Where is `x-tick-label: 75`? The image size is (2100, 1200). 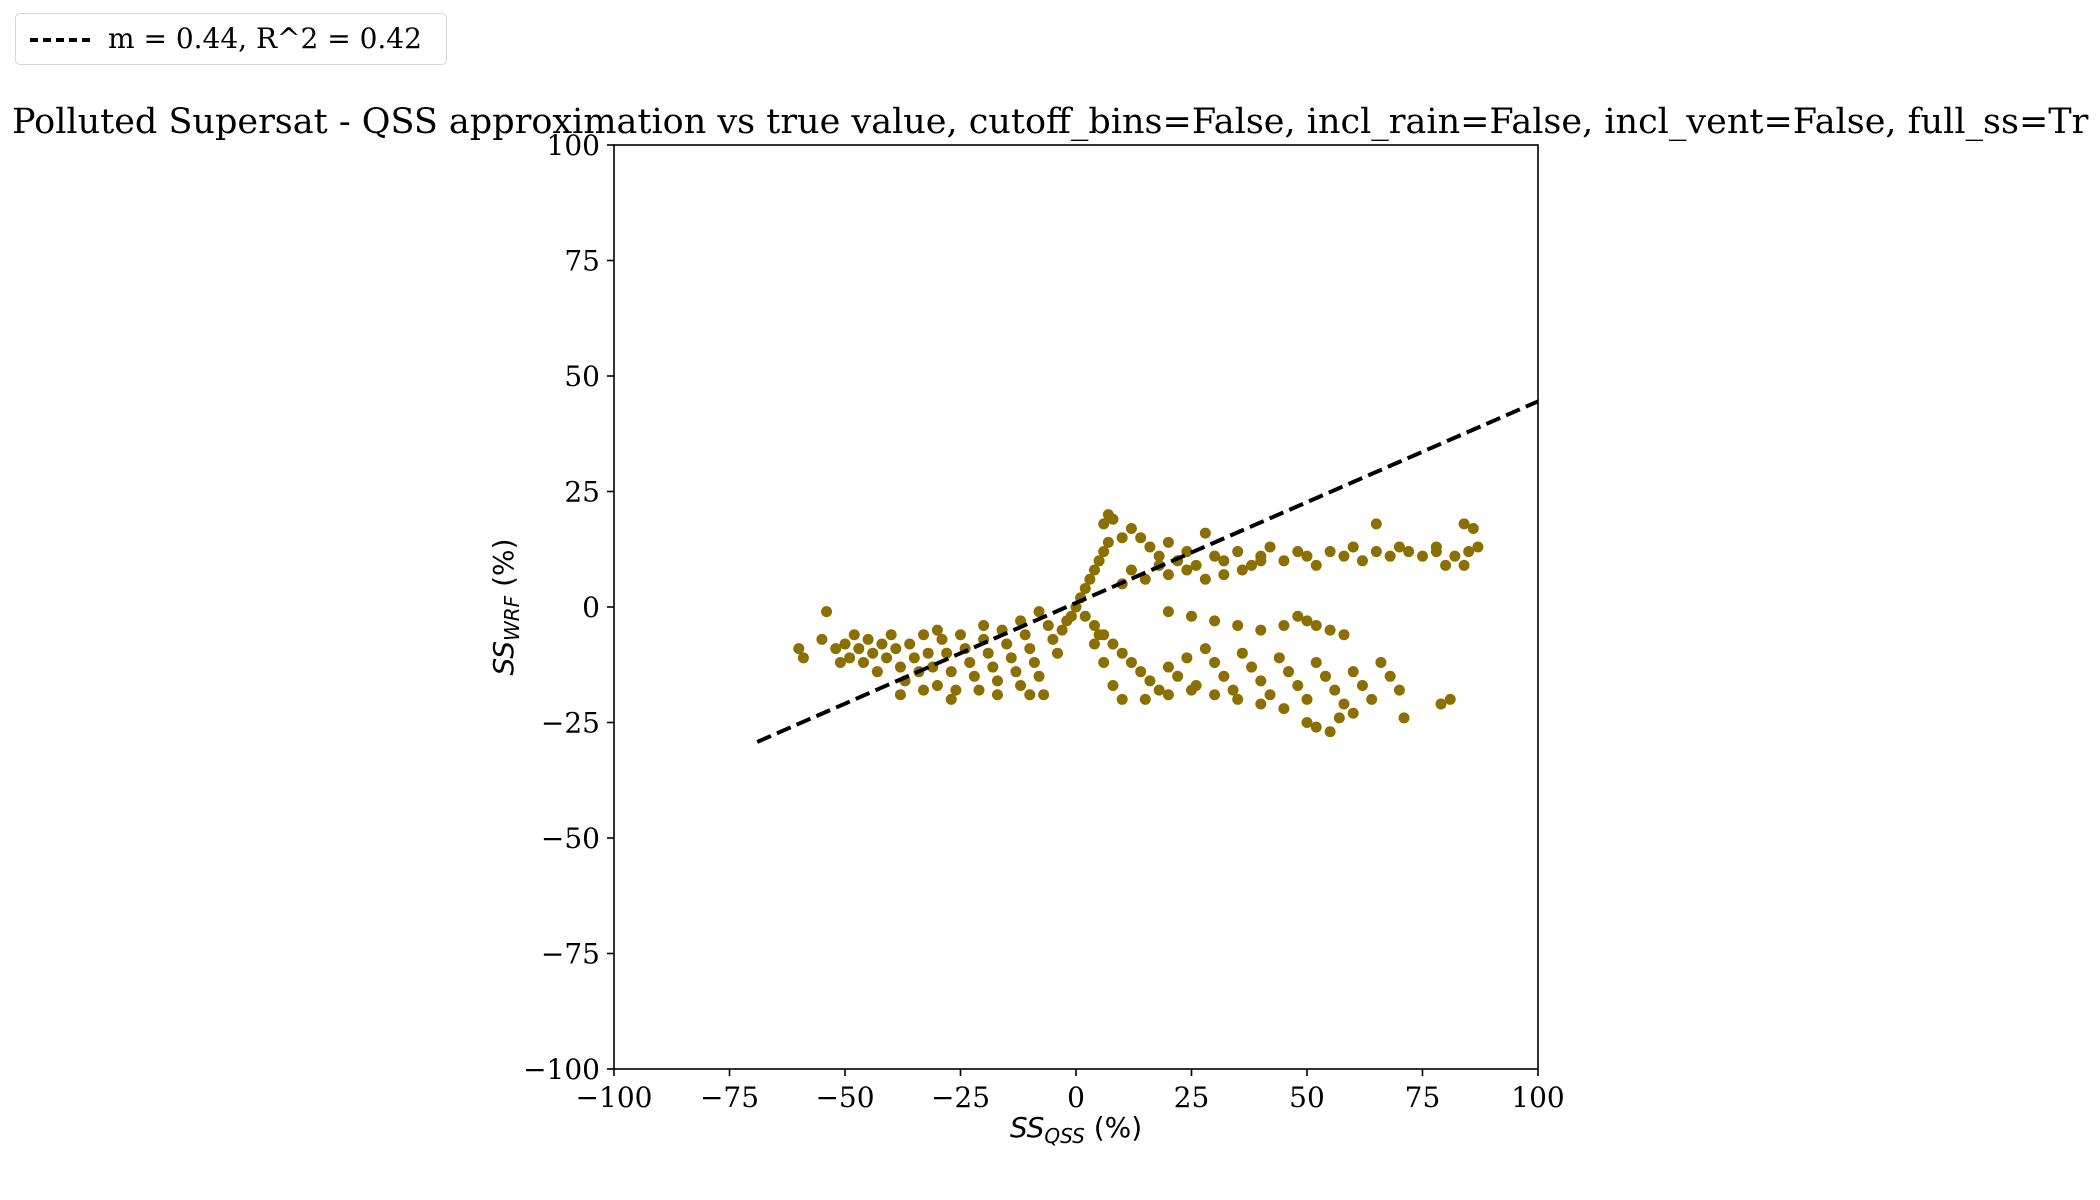
x-tick-label: 75 is located at coordinates (1423, 1097).